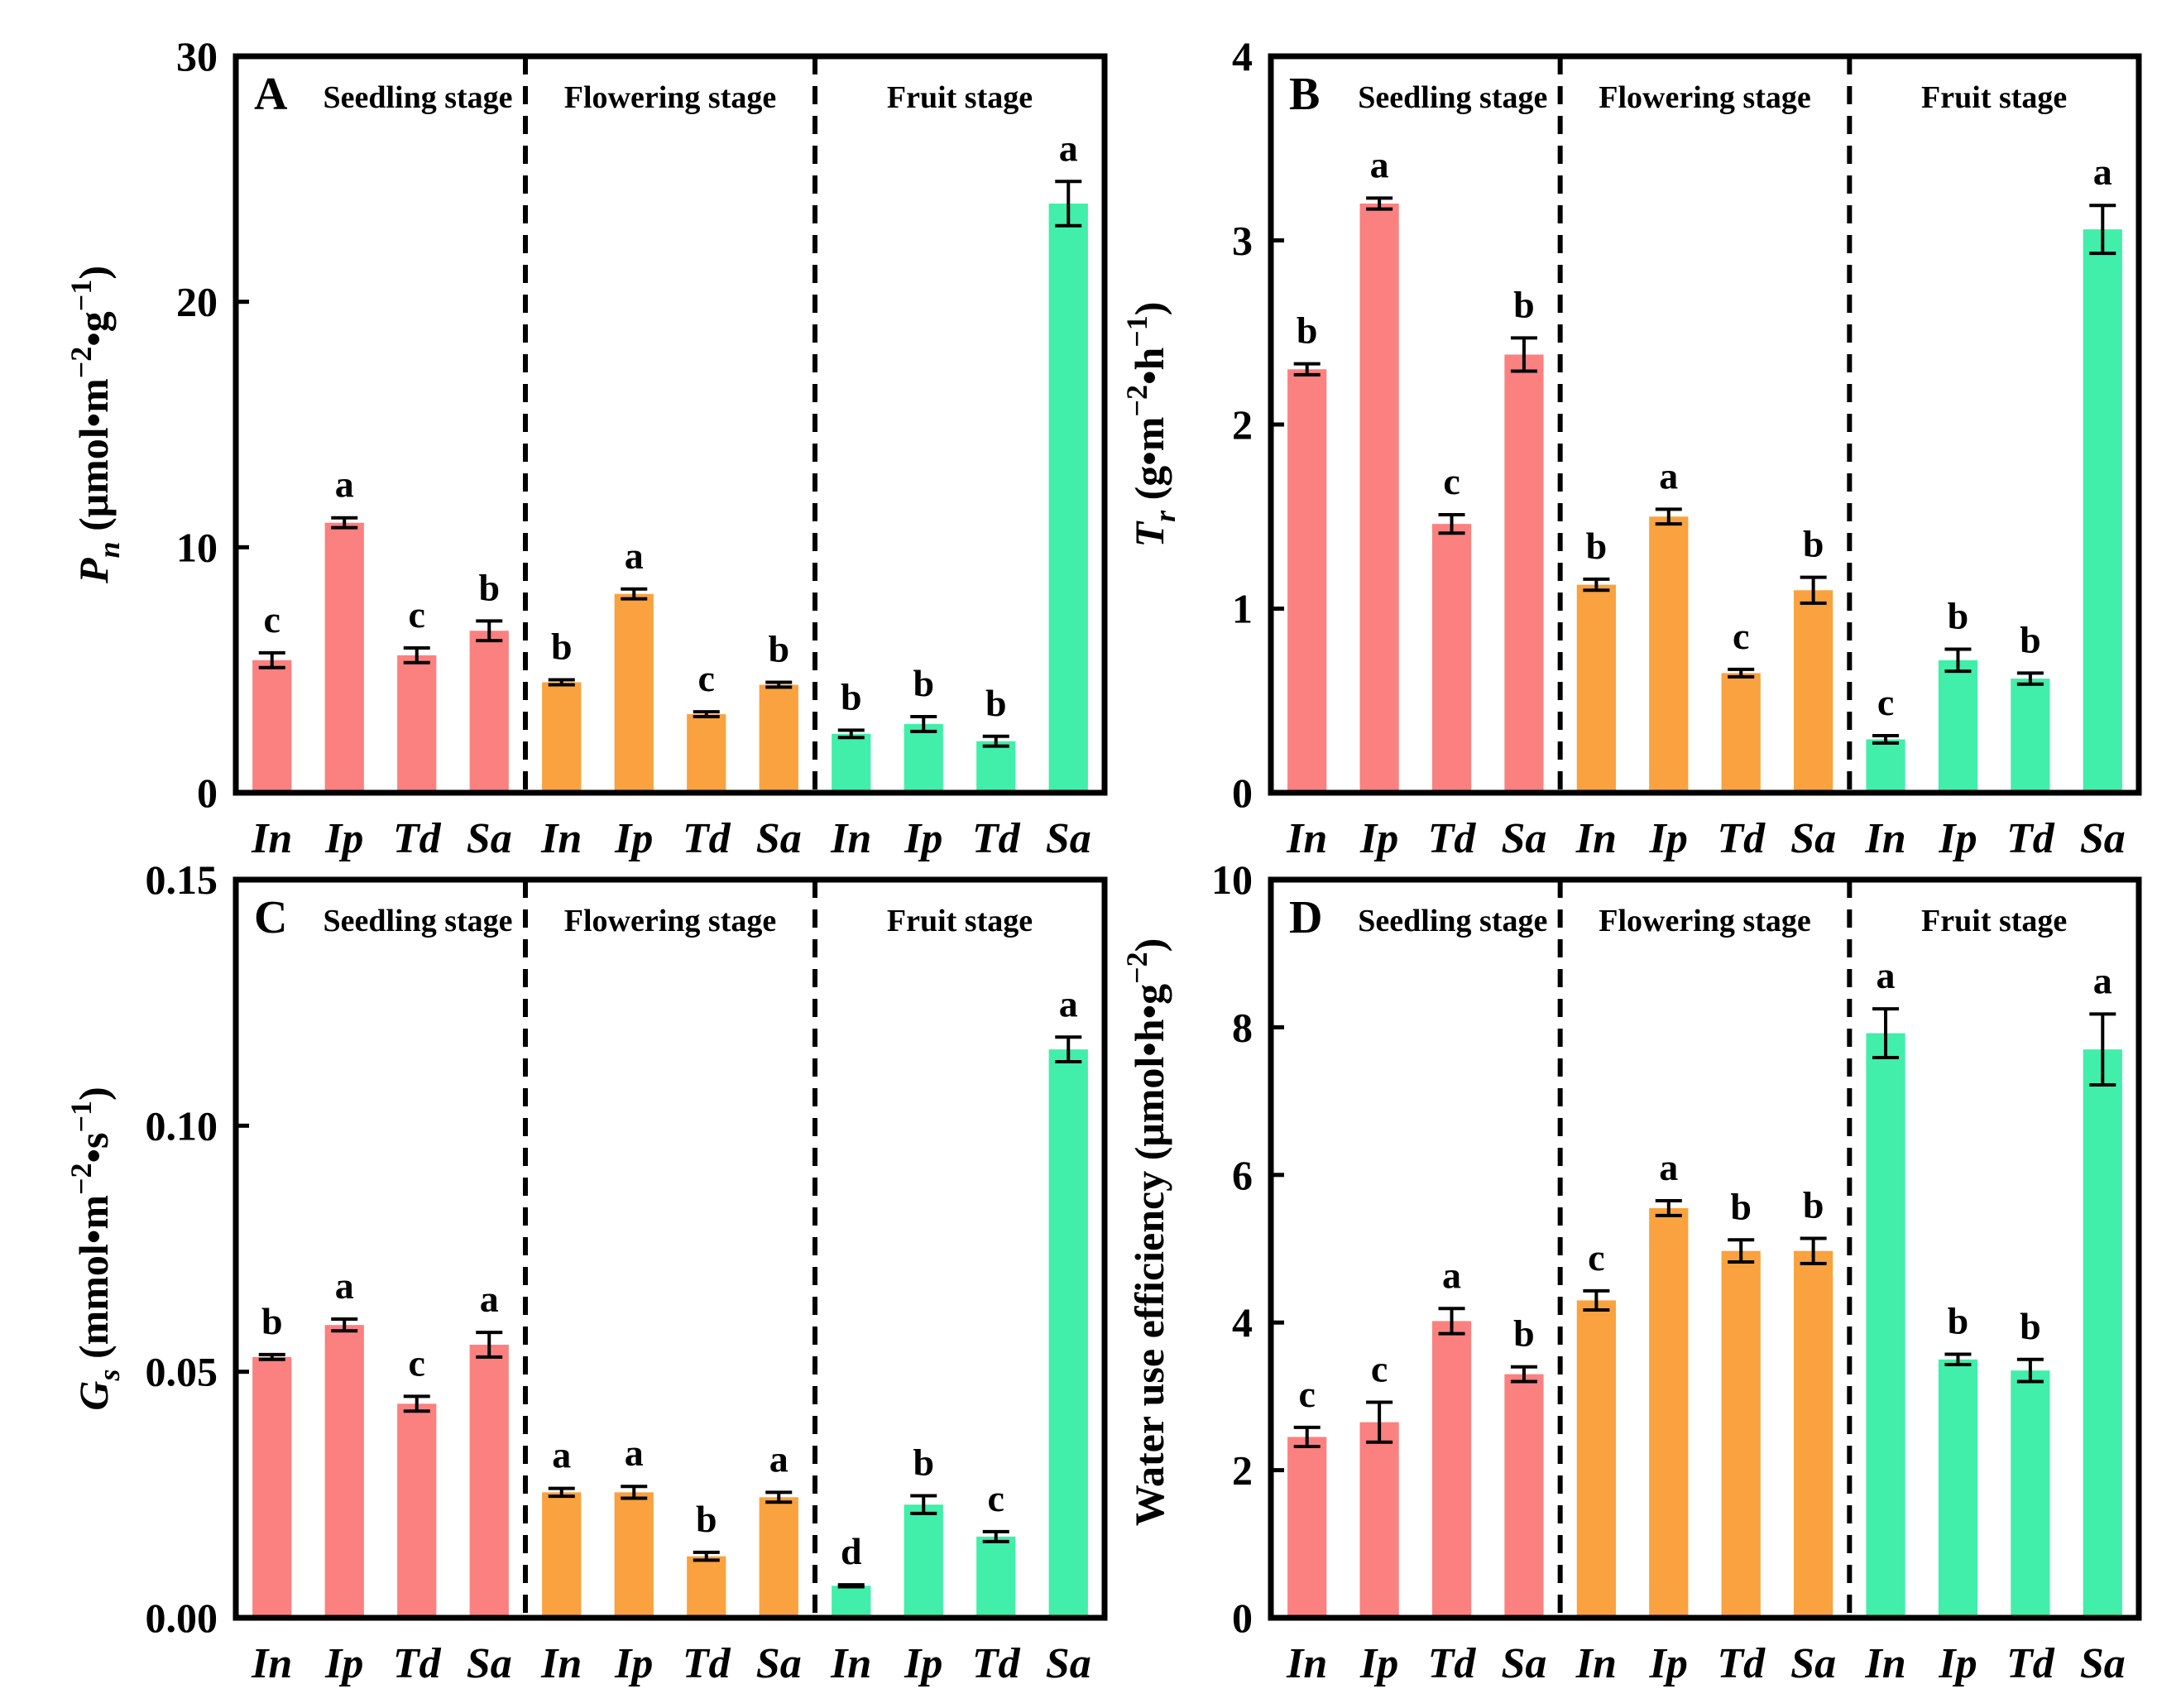 Image resolution: width=2181 pixels, height=1708 pixels. What do you see at coordinates (1416, 1295) in the screenshot?
I see `stage-group-seedling: Seedling stage c In c Ip a Td b Sa` at bounding box center [1416, 1295].